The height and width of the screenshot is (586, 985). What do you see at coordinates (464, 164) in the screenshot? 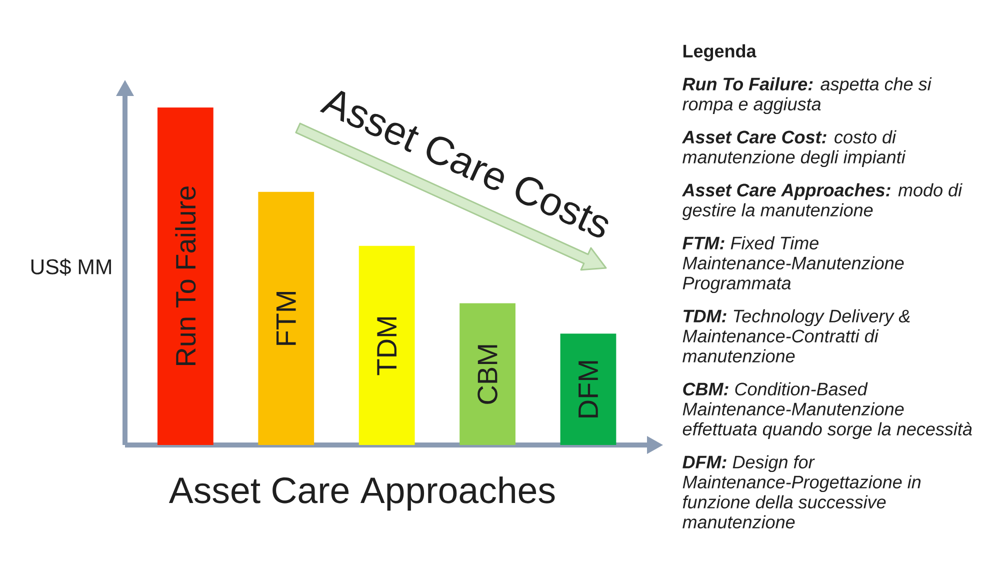
I see `annotation: Asset Care Costs` at bounding box center [464, 164].